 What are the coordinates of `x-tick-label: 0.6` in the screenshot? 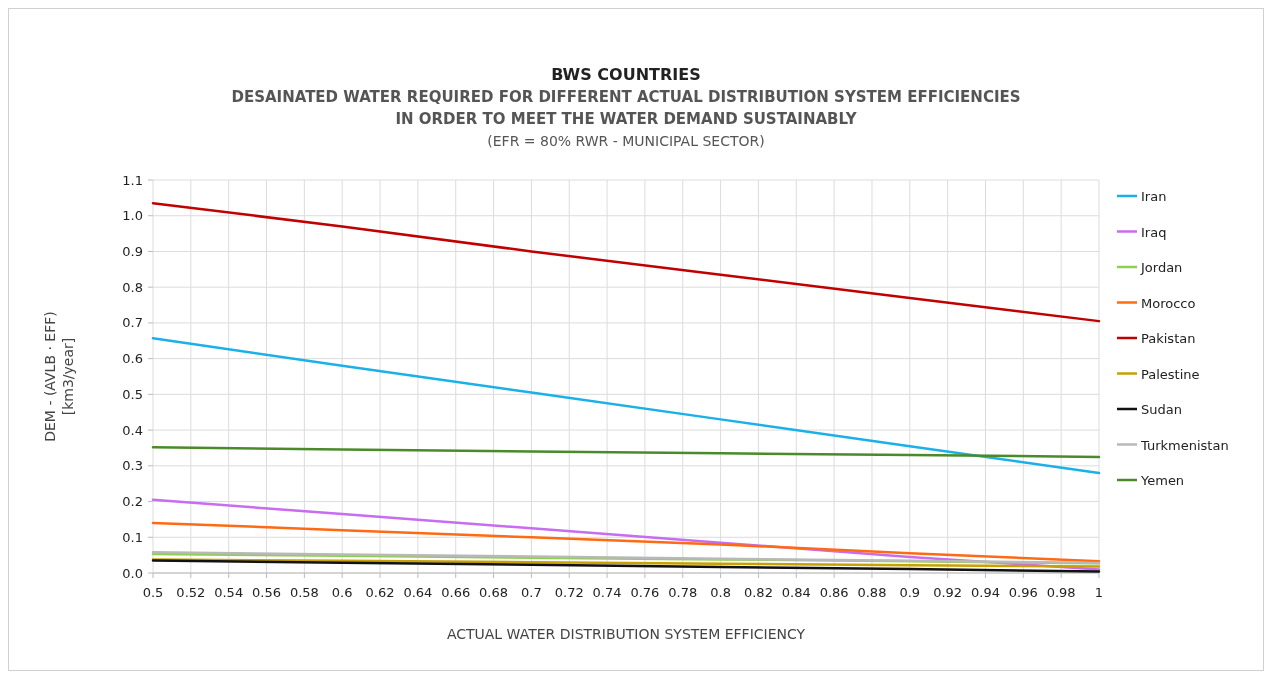 It's located at (342, 592).